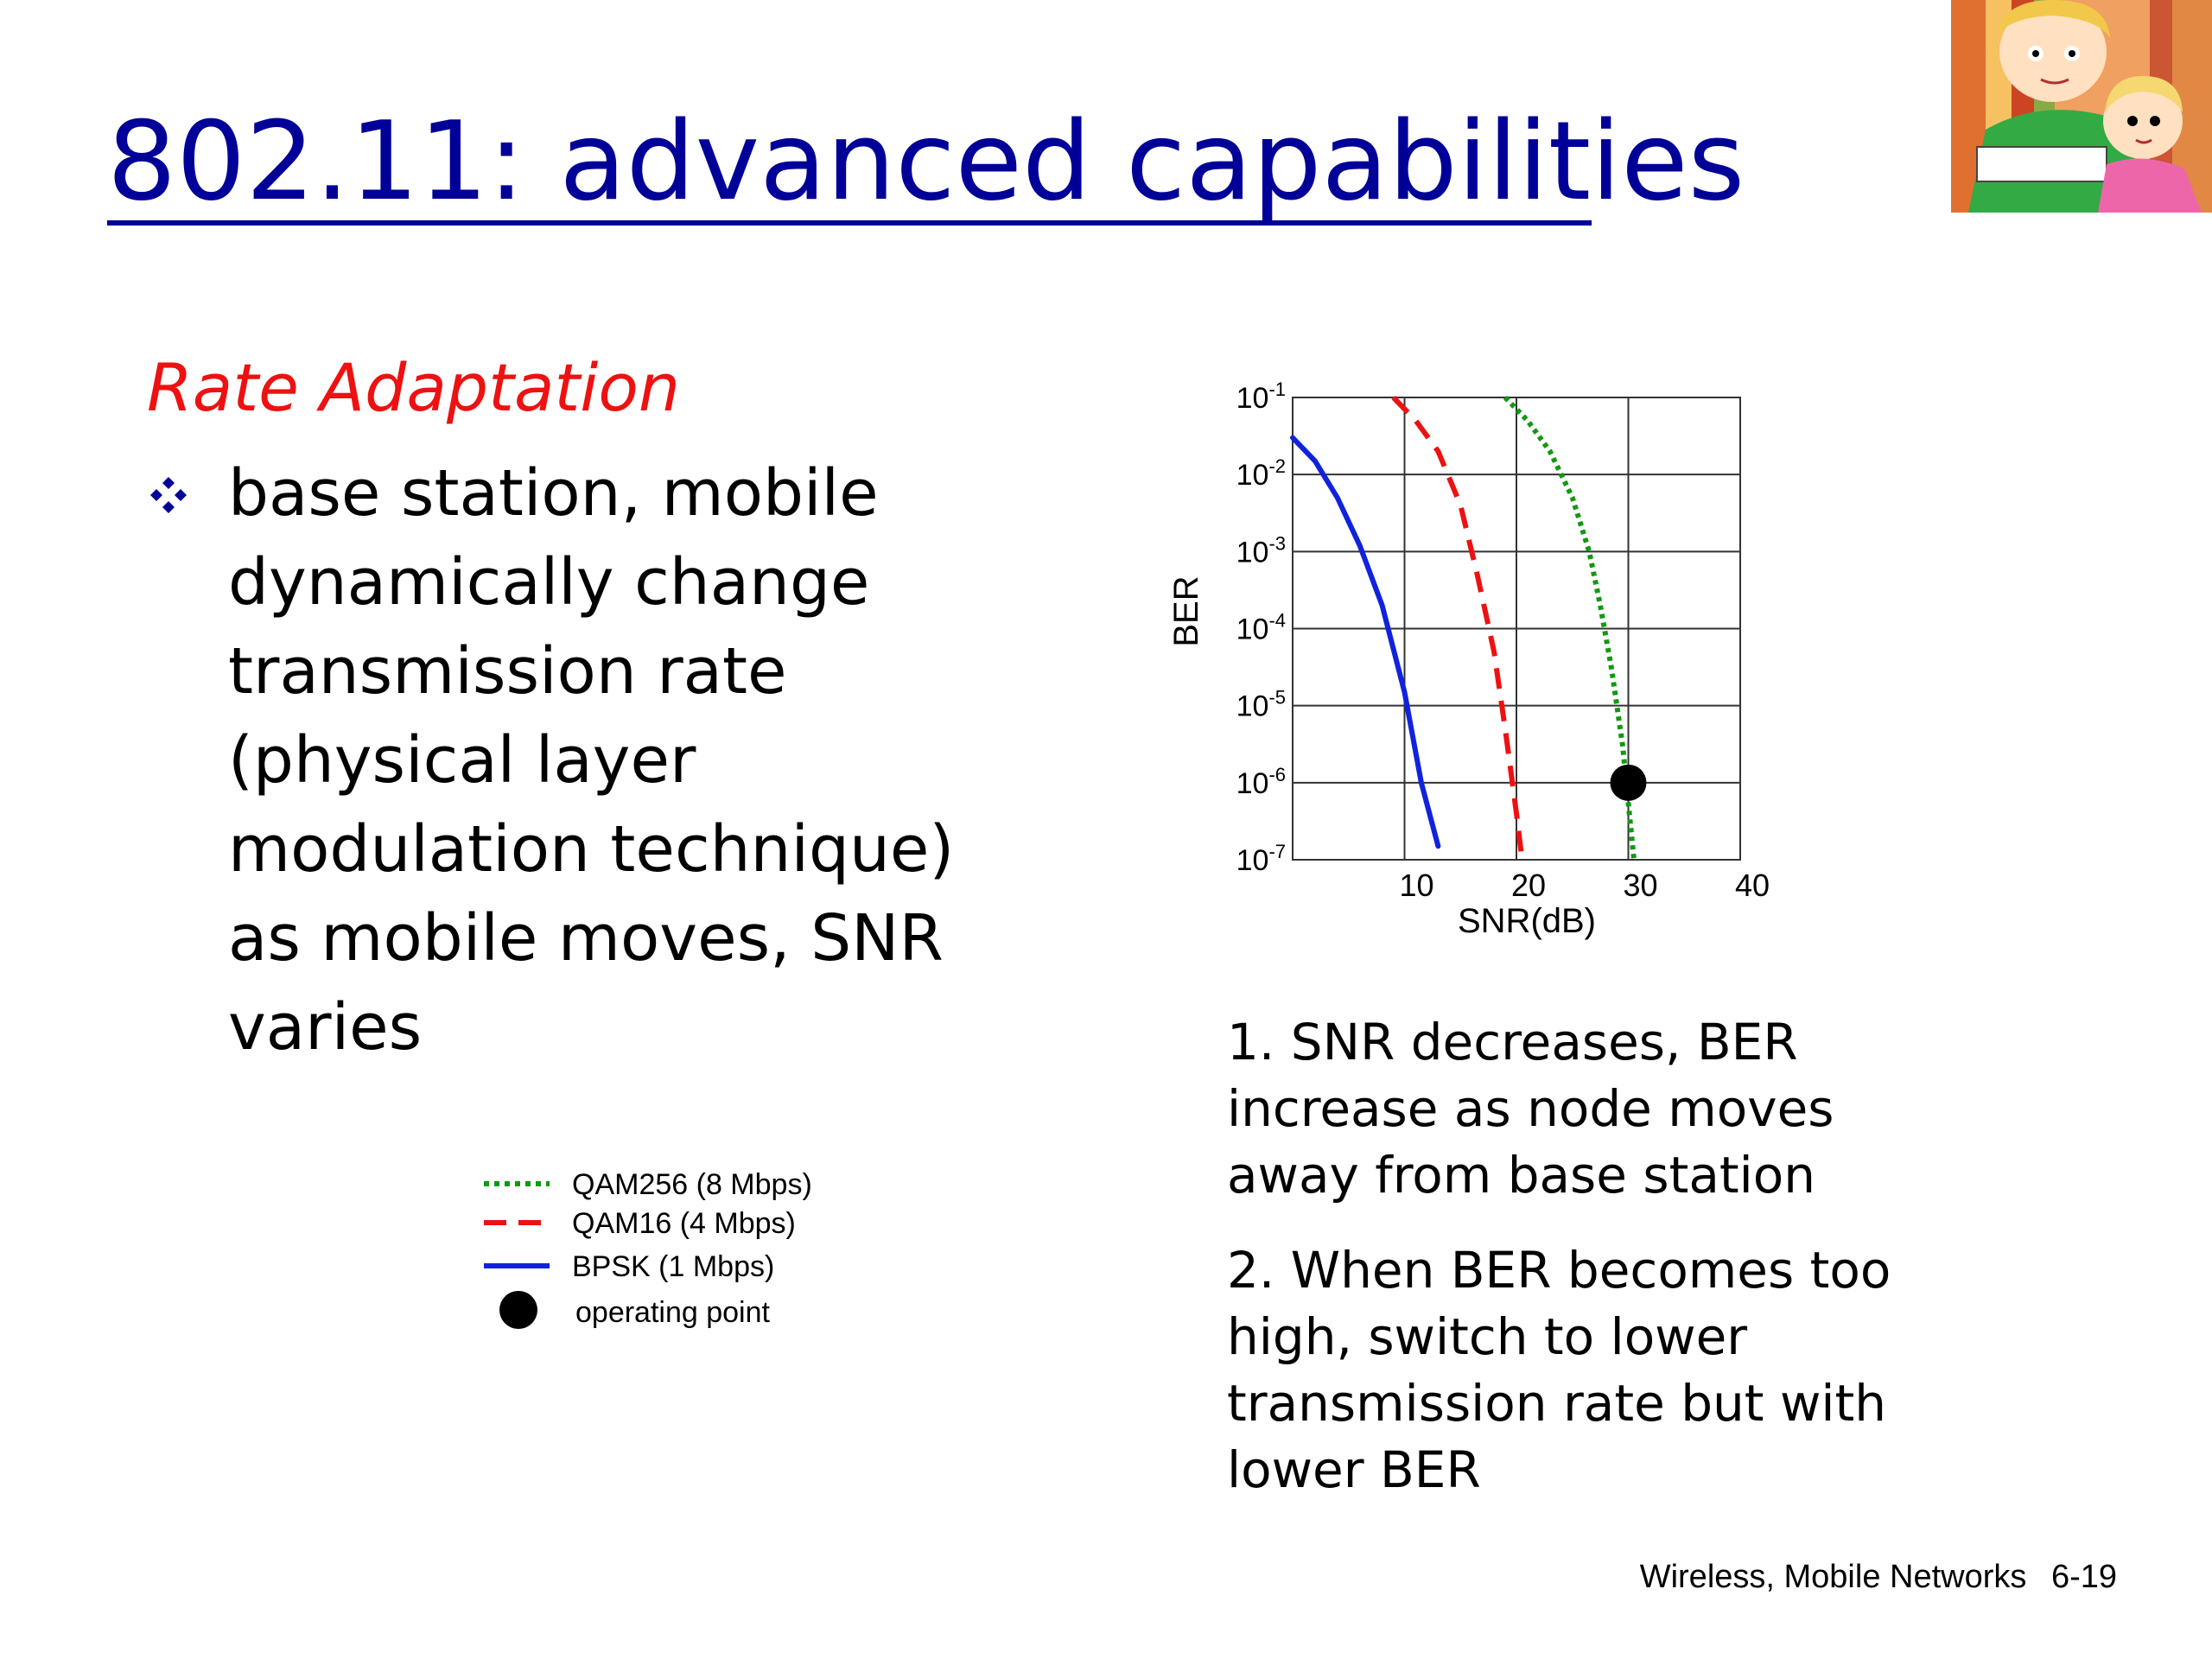  I want to click on note1-line: 1. SNR decreases, BER, so click(1512, 1042).